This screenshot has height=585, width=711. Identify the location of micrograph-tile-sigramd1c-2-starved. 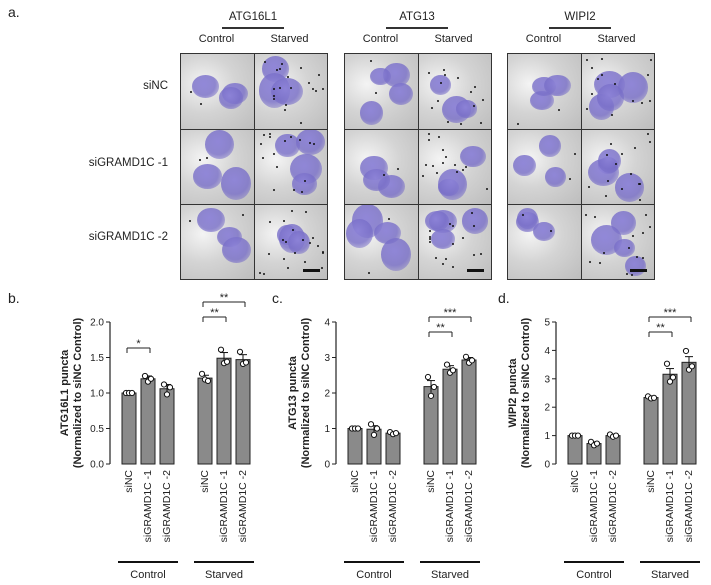
(454, 241).